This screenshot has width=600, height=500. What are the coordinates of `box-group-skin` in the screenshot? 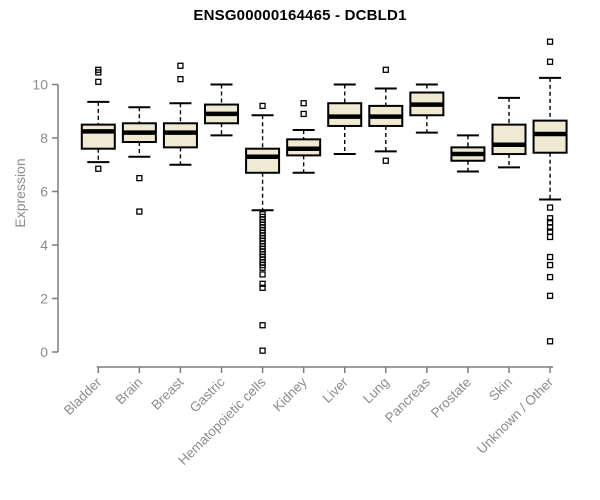 It's located at (509, 132).